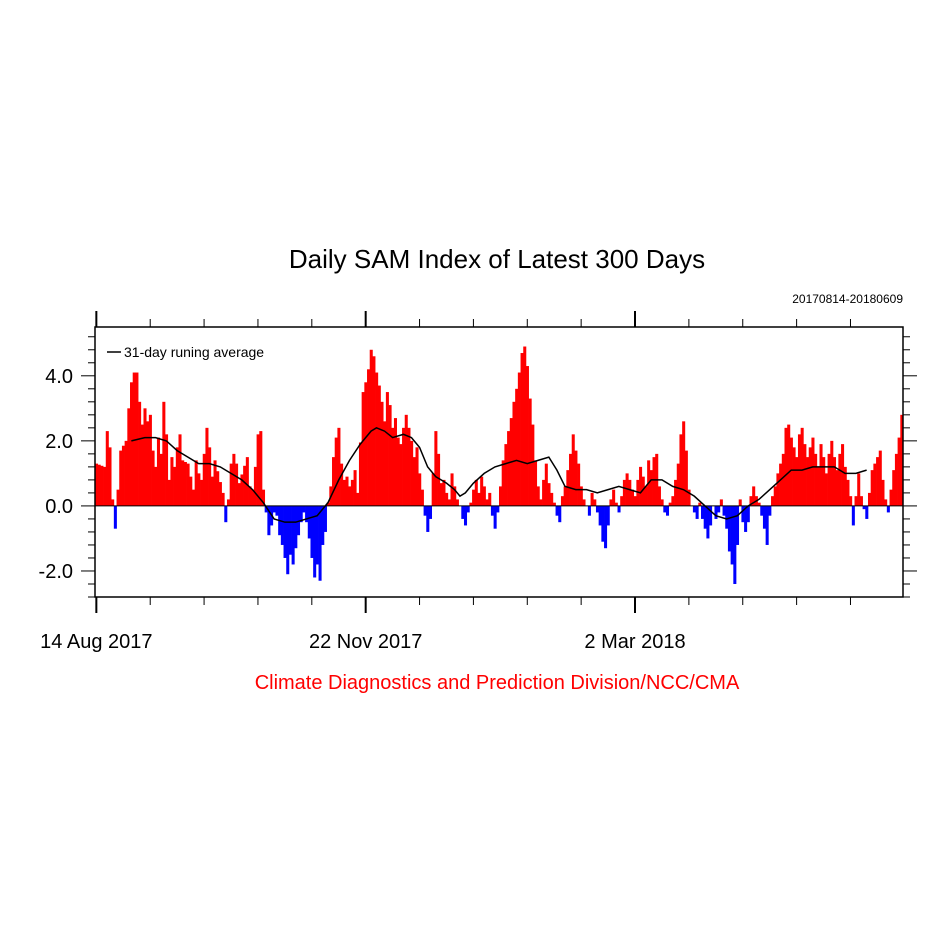  What do you see at coordinates (847, 299) in the screenshot?
I see `date-range-label: 20170814-20180609` at bounding box center [847, 299].